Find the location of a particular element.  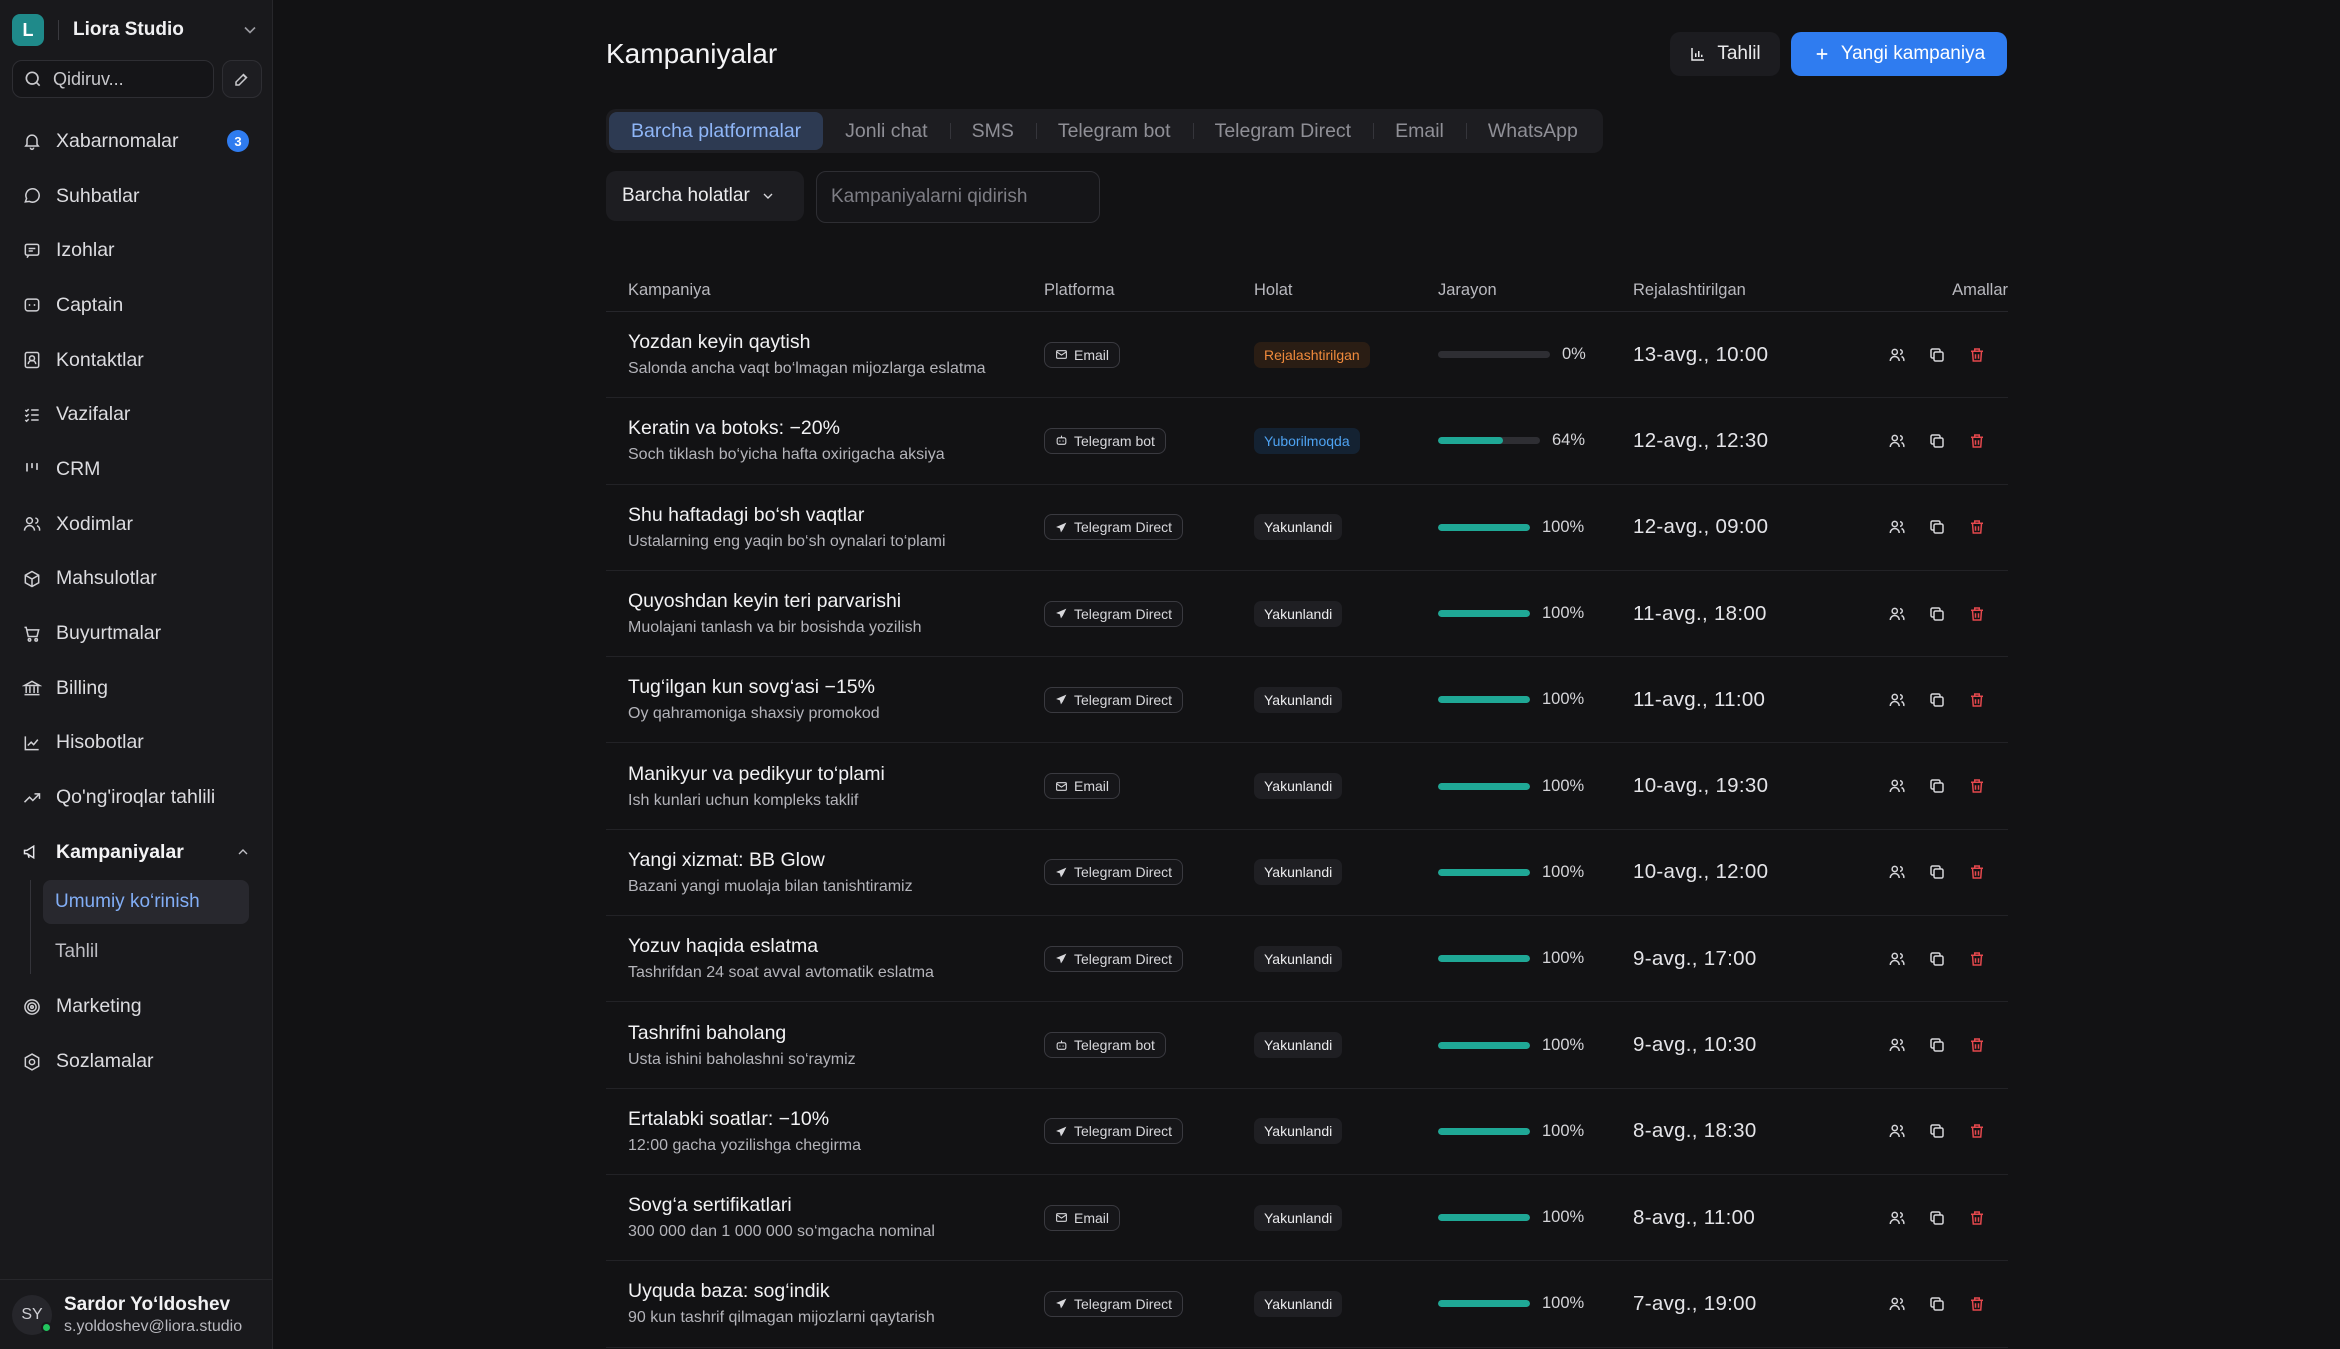

sidebar-item-campaigns: Kampaniyalar is located at coordinates (136, 852).